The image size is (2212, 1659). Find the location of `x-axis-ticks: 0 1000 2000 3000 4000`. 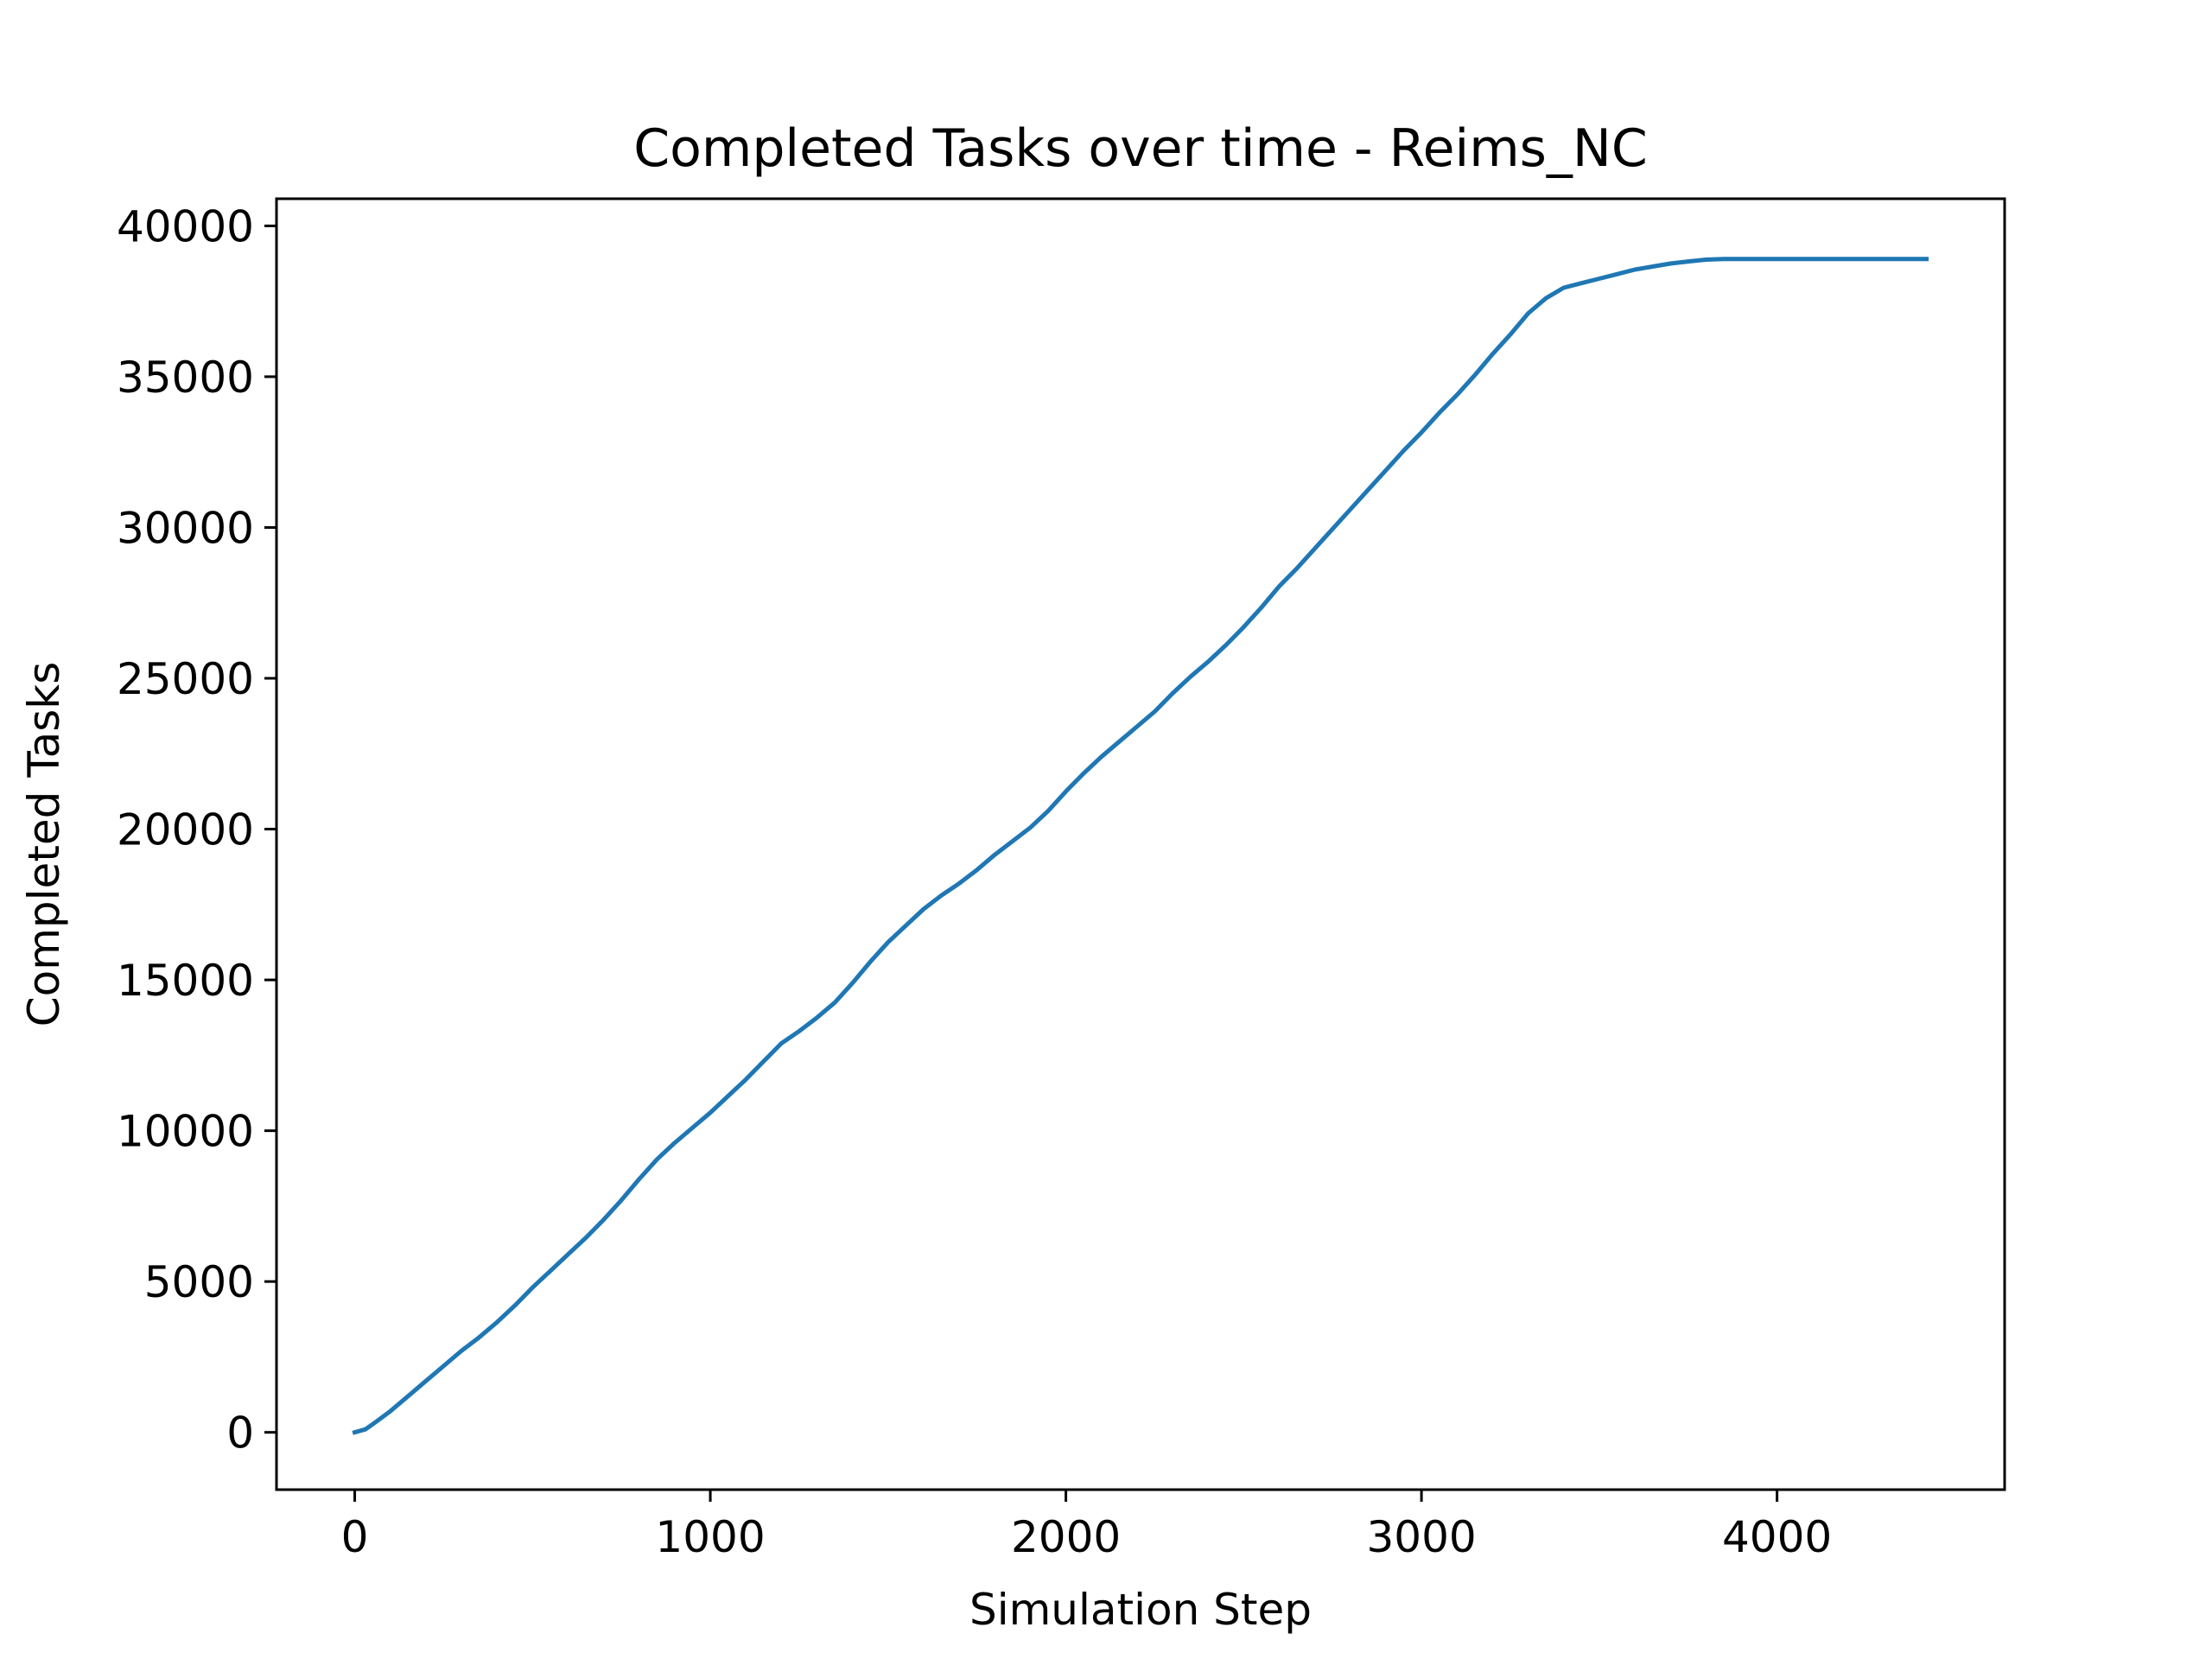

x-axis-ticks: 0 1000 2000 3000 4000 is located at coordinates (1086, 1526).